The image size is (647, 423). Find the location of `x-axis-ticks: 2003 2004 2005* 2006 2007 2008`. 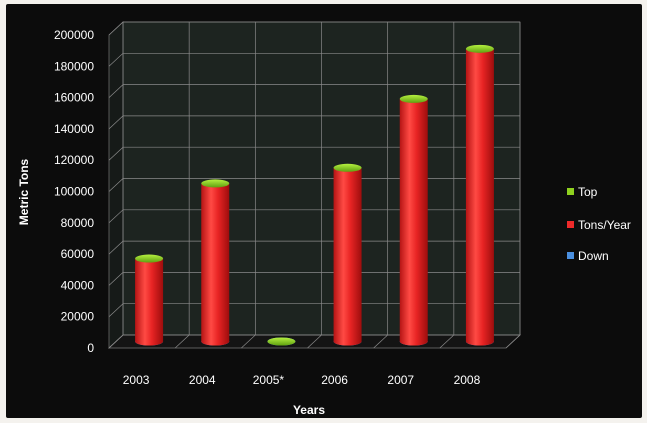

x-axis-ticks: 2003 2004 2005* 2006 2007 2008 is located at coordinates (302, 380).